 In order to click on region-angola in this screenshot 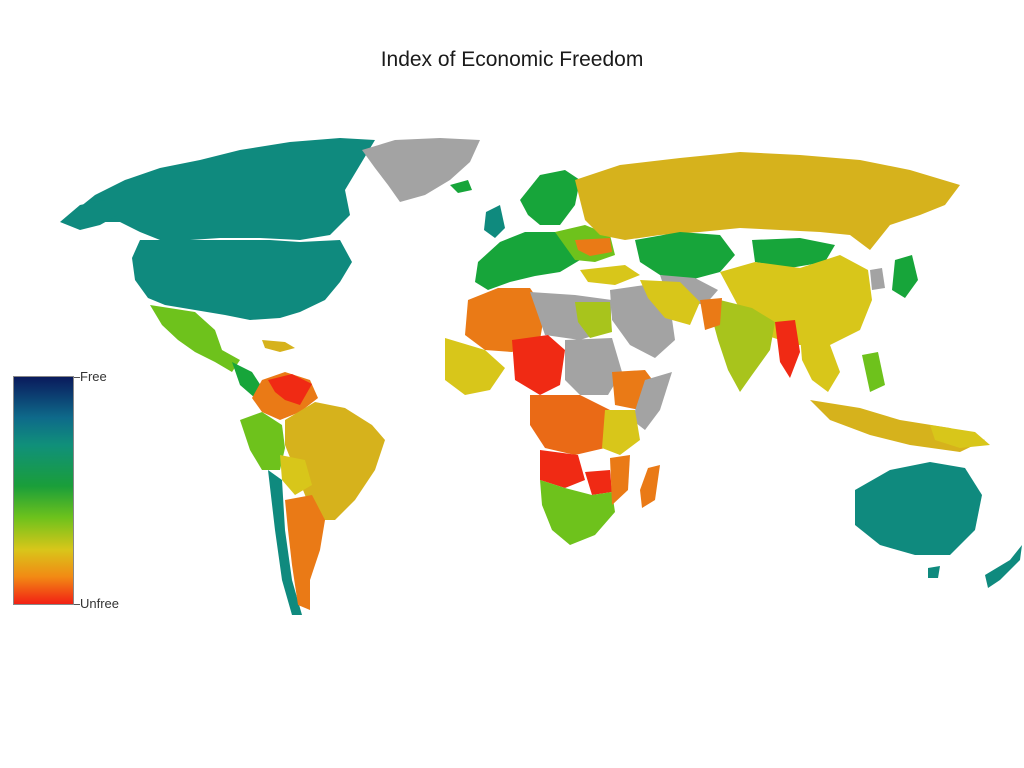, I will do `click(562, 469)`.